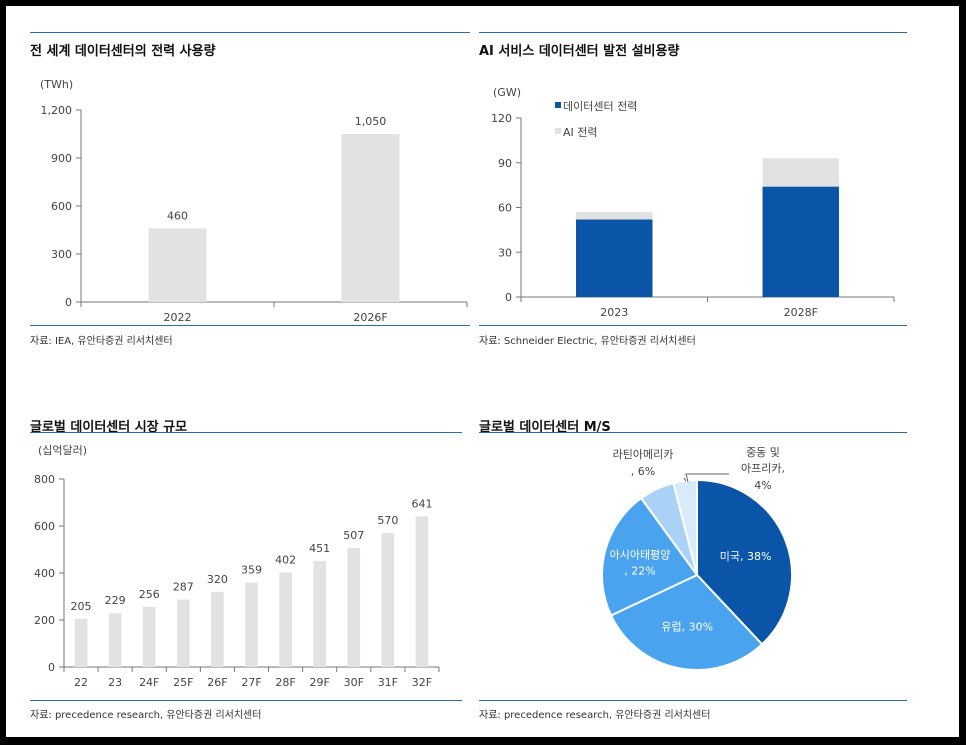 The width and height of the screenshot is (966, 745). Describe the element at coordinates (558, 131) in the screenshot. I see `legend-swatch` at that location.